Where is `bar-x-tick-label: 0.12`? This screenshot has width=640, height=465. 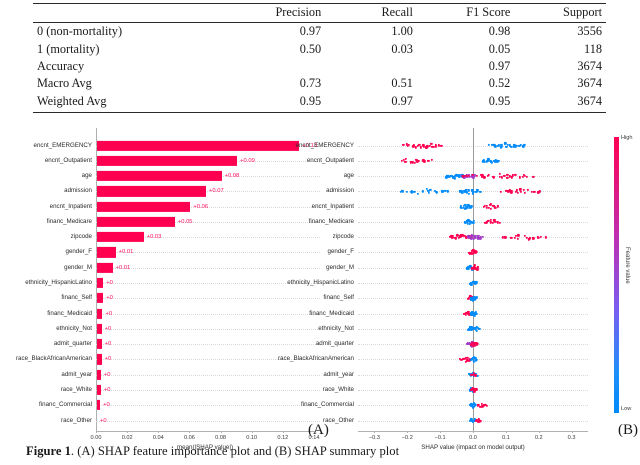 bar-x-tick-label: 0.12 is located at coordinates (283, 437).